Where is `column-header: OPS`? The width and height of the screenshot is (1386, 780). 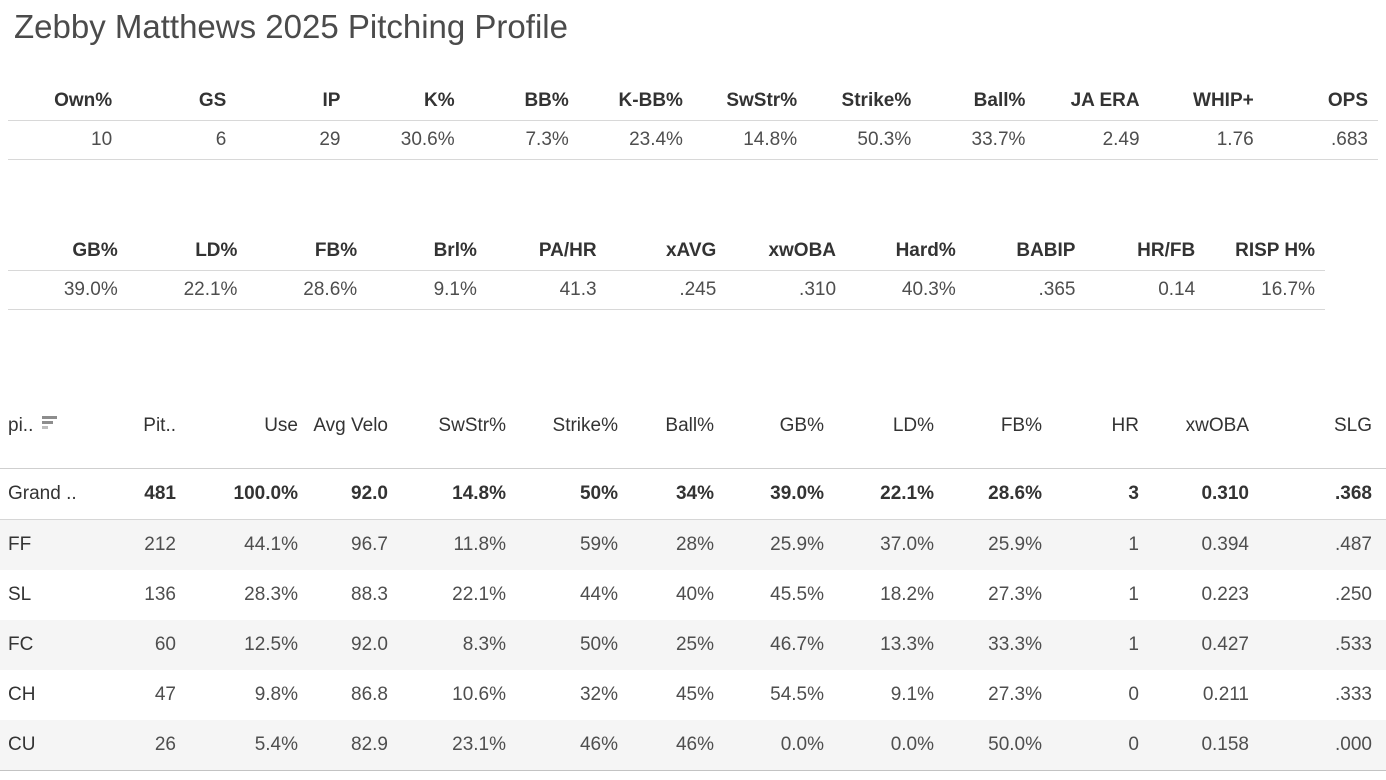 column-header: OPS is located at coordinates (1320, 101).